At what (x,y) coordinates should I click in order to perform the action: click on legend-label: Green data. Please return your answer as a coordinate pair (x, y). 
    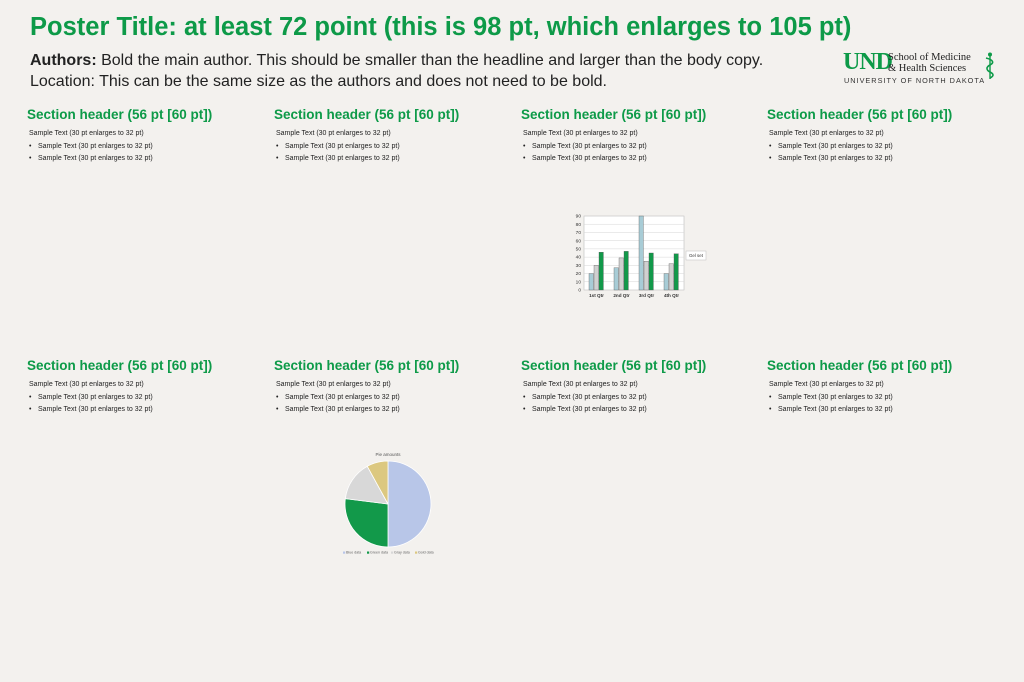
    Looking at the image, I should click on (379, 553).